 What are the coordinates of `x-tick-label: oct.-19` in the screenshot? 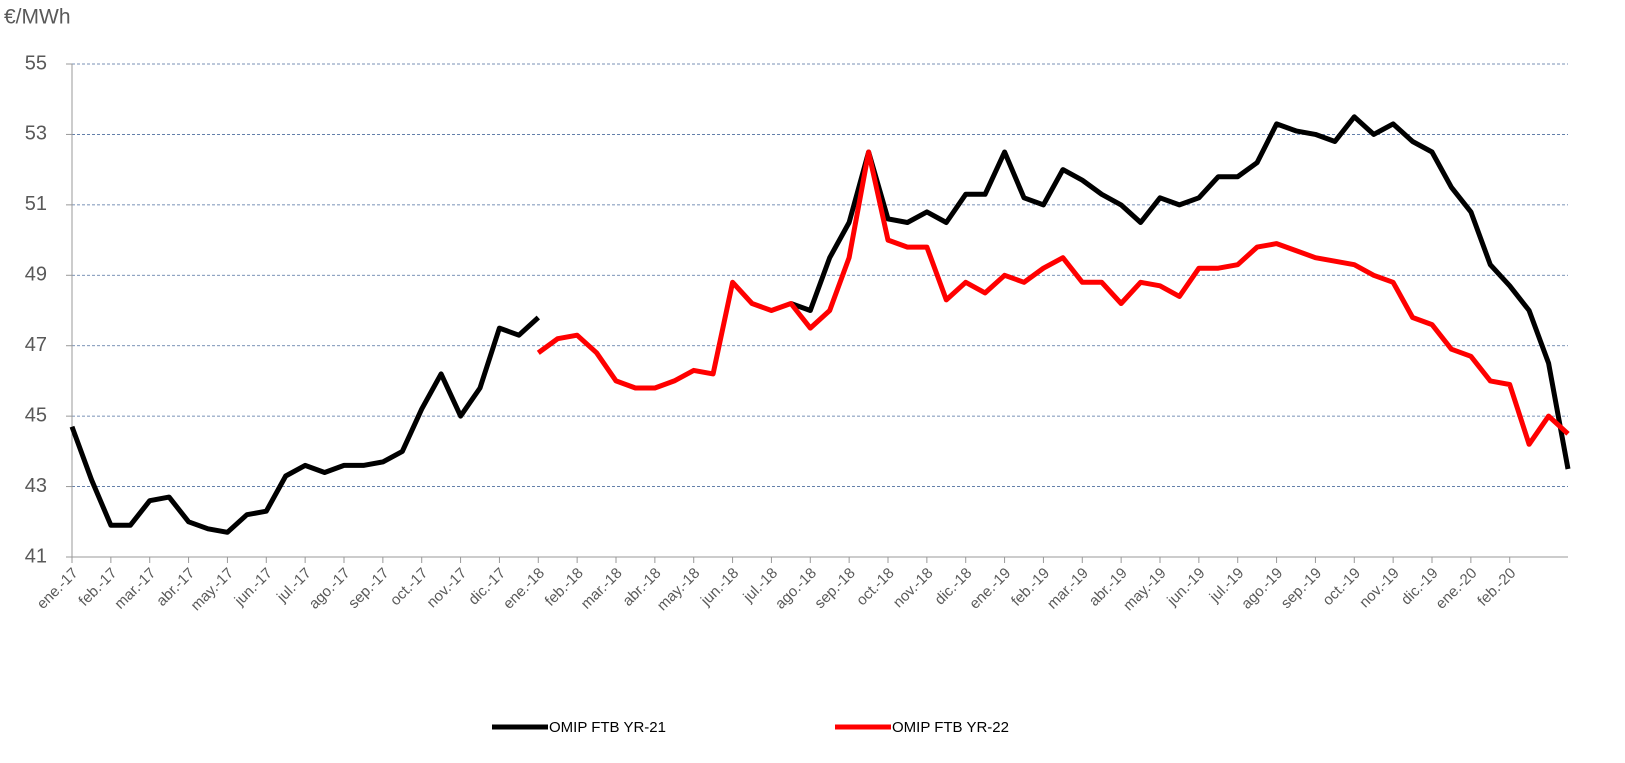 It's located at (1341, 587).